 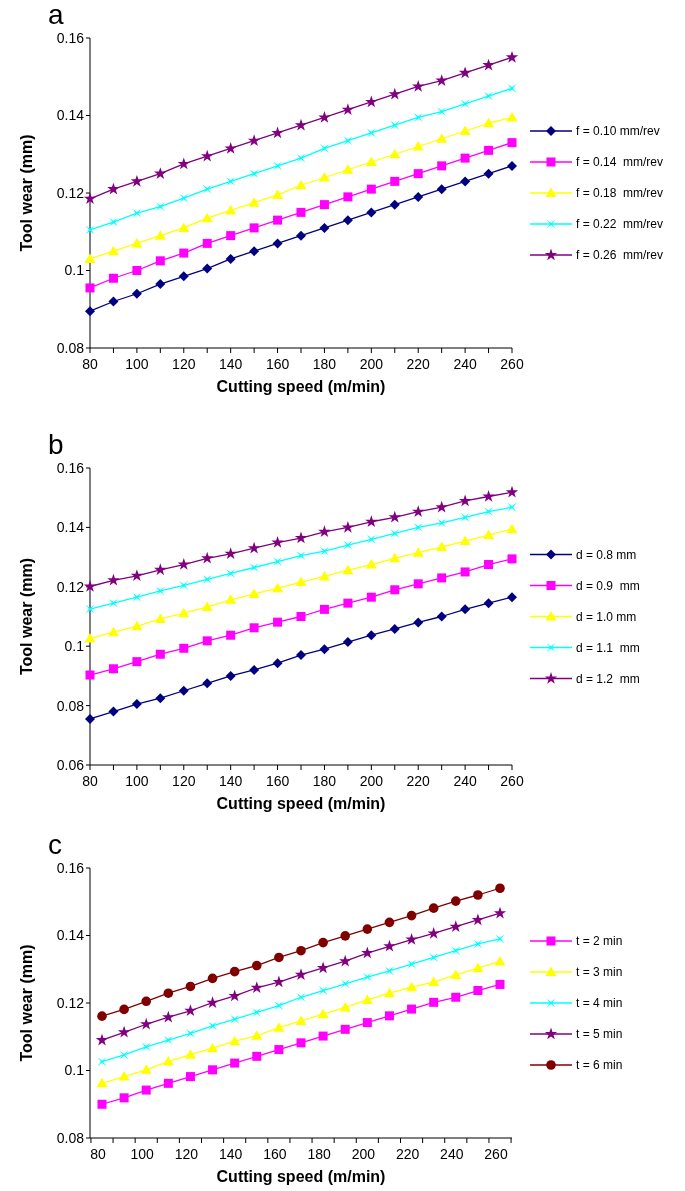 I want to click on y-tick-label: 0.16, so click(x=70, y=867).